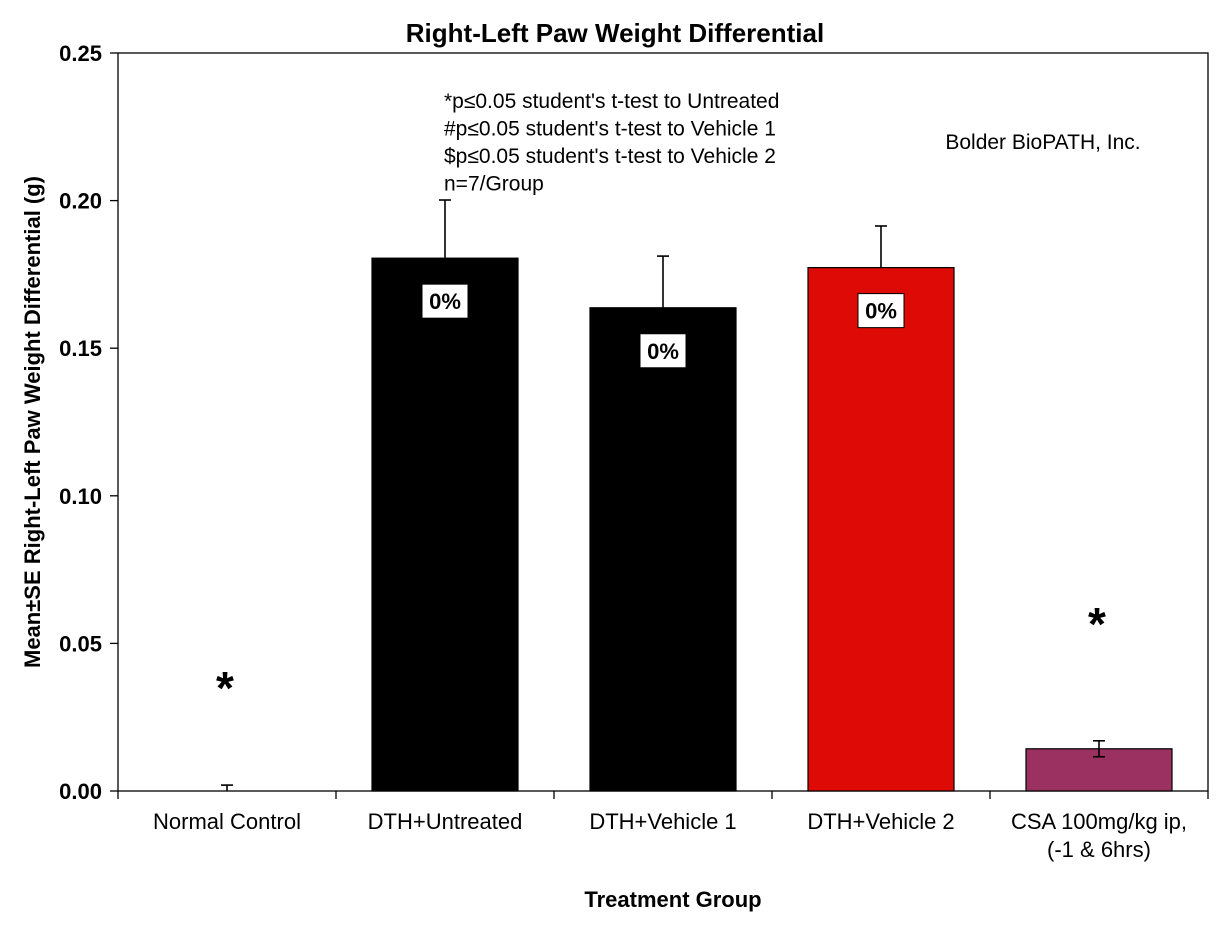 The width and height of the screenshot is (1216, 926). Describe the element at coordinates (227, 821) in the screenshot. I see `x-tick-label: Normal Control` at that location.